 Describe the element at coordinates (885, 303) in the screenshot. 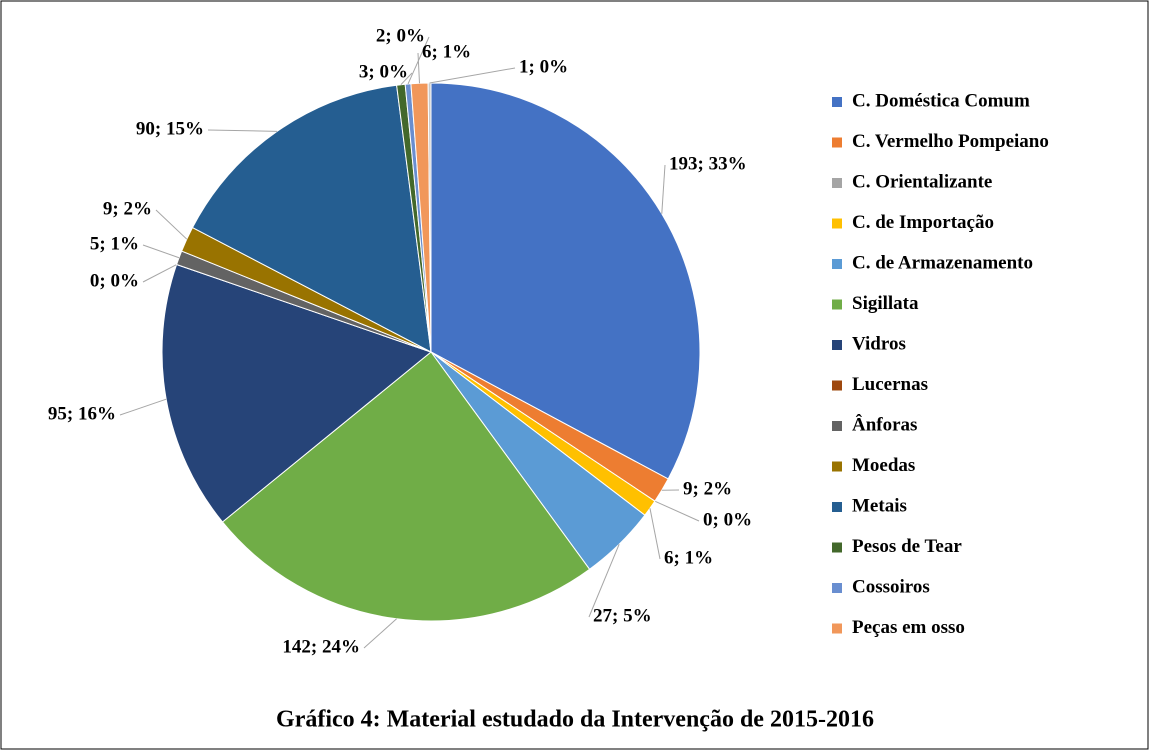

I see `legend-label: Sigillata` at that location.